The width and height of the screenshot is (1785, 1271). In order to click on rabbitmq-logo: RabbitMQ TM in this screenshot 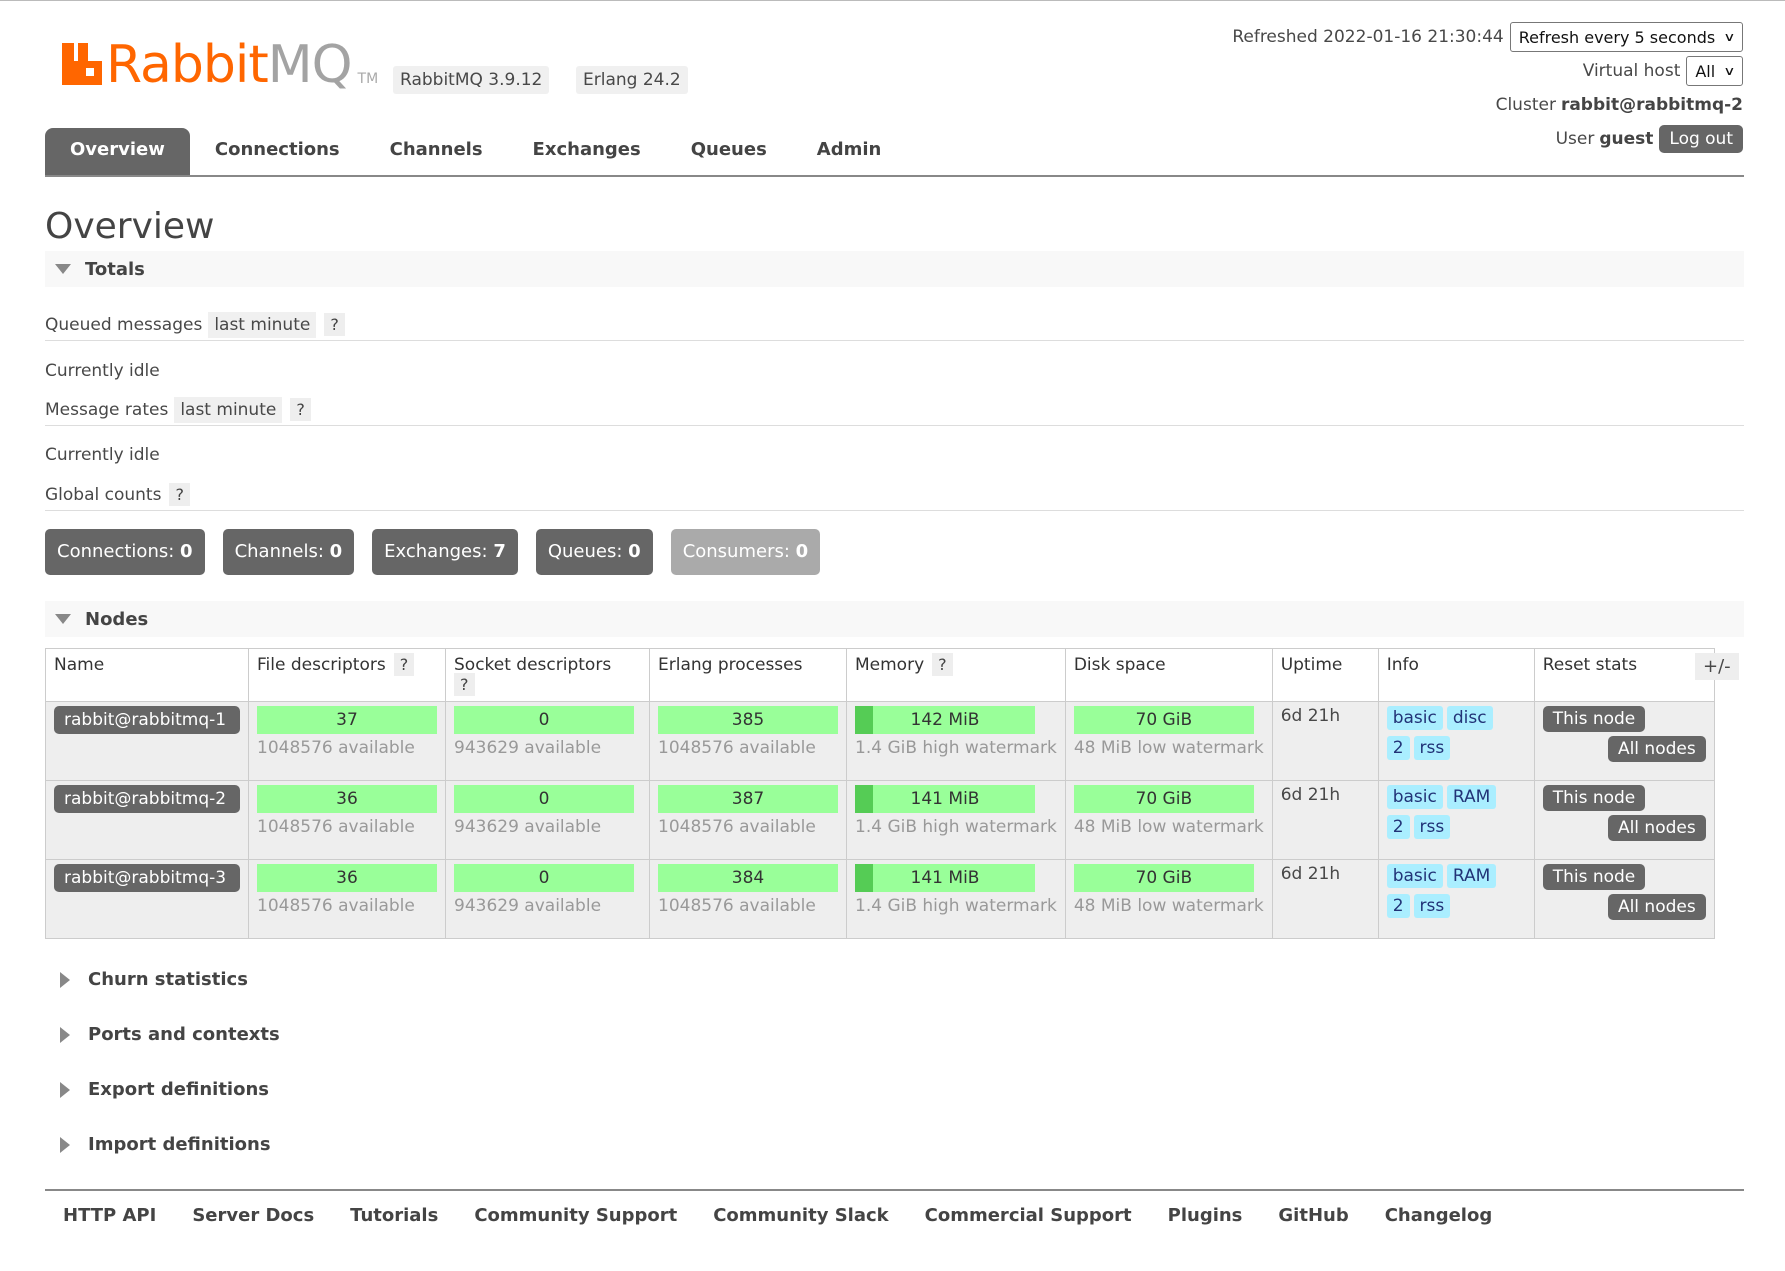, I will do `click(220, 65)`.